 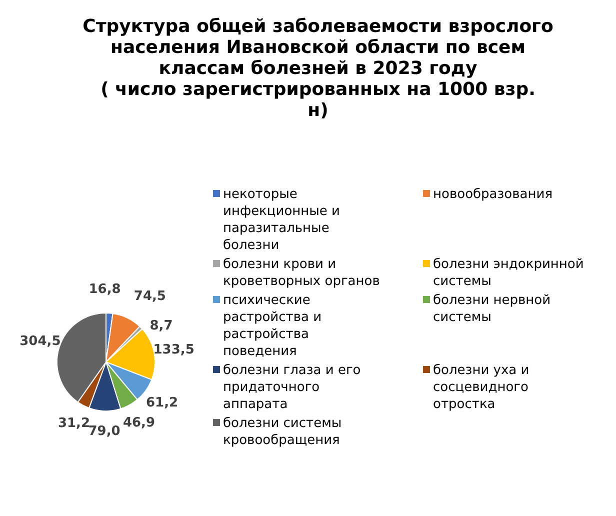 I want to click on legend-label: болезни нервной системы, so click(x=492, y=309).